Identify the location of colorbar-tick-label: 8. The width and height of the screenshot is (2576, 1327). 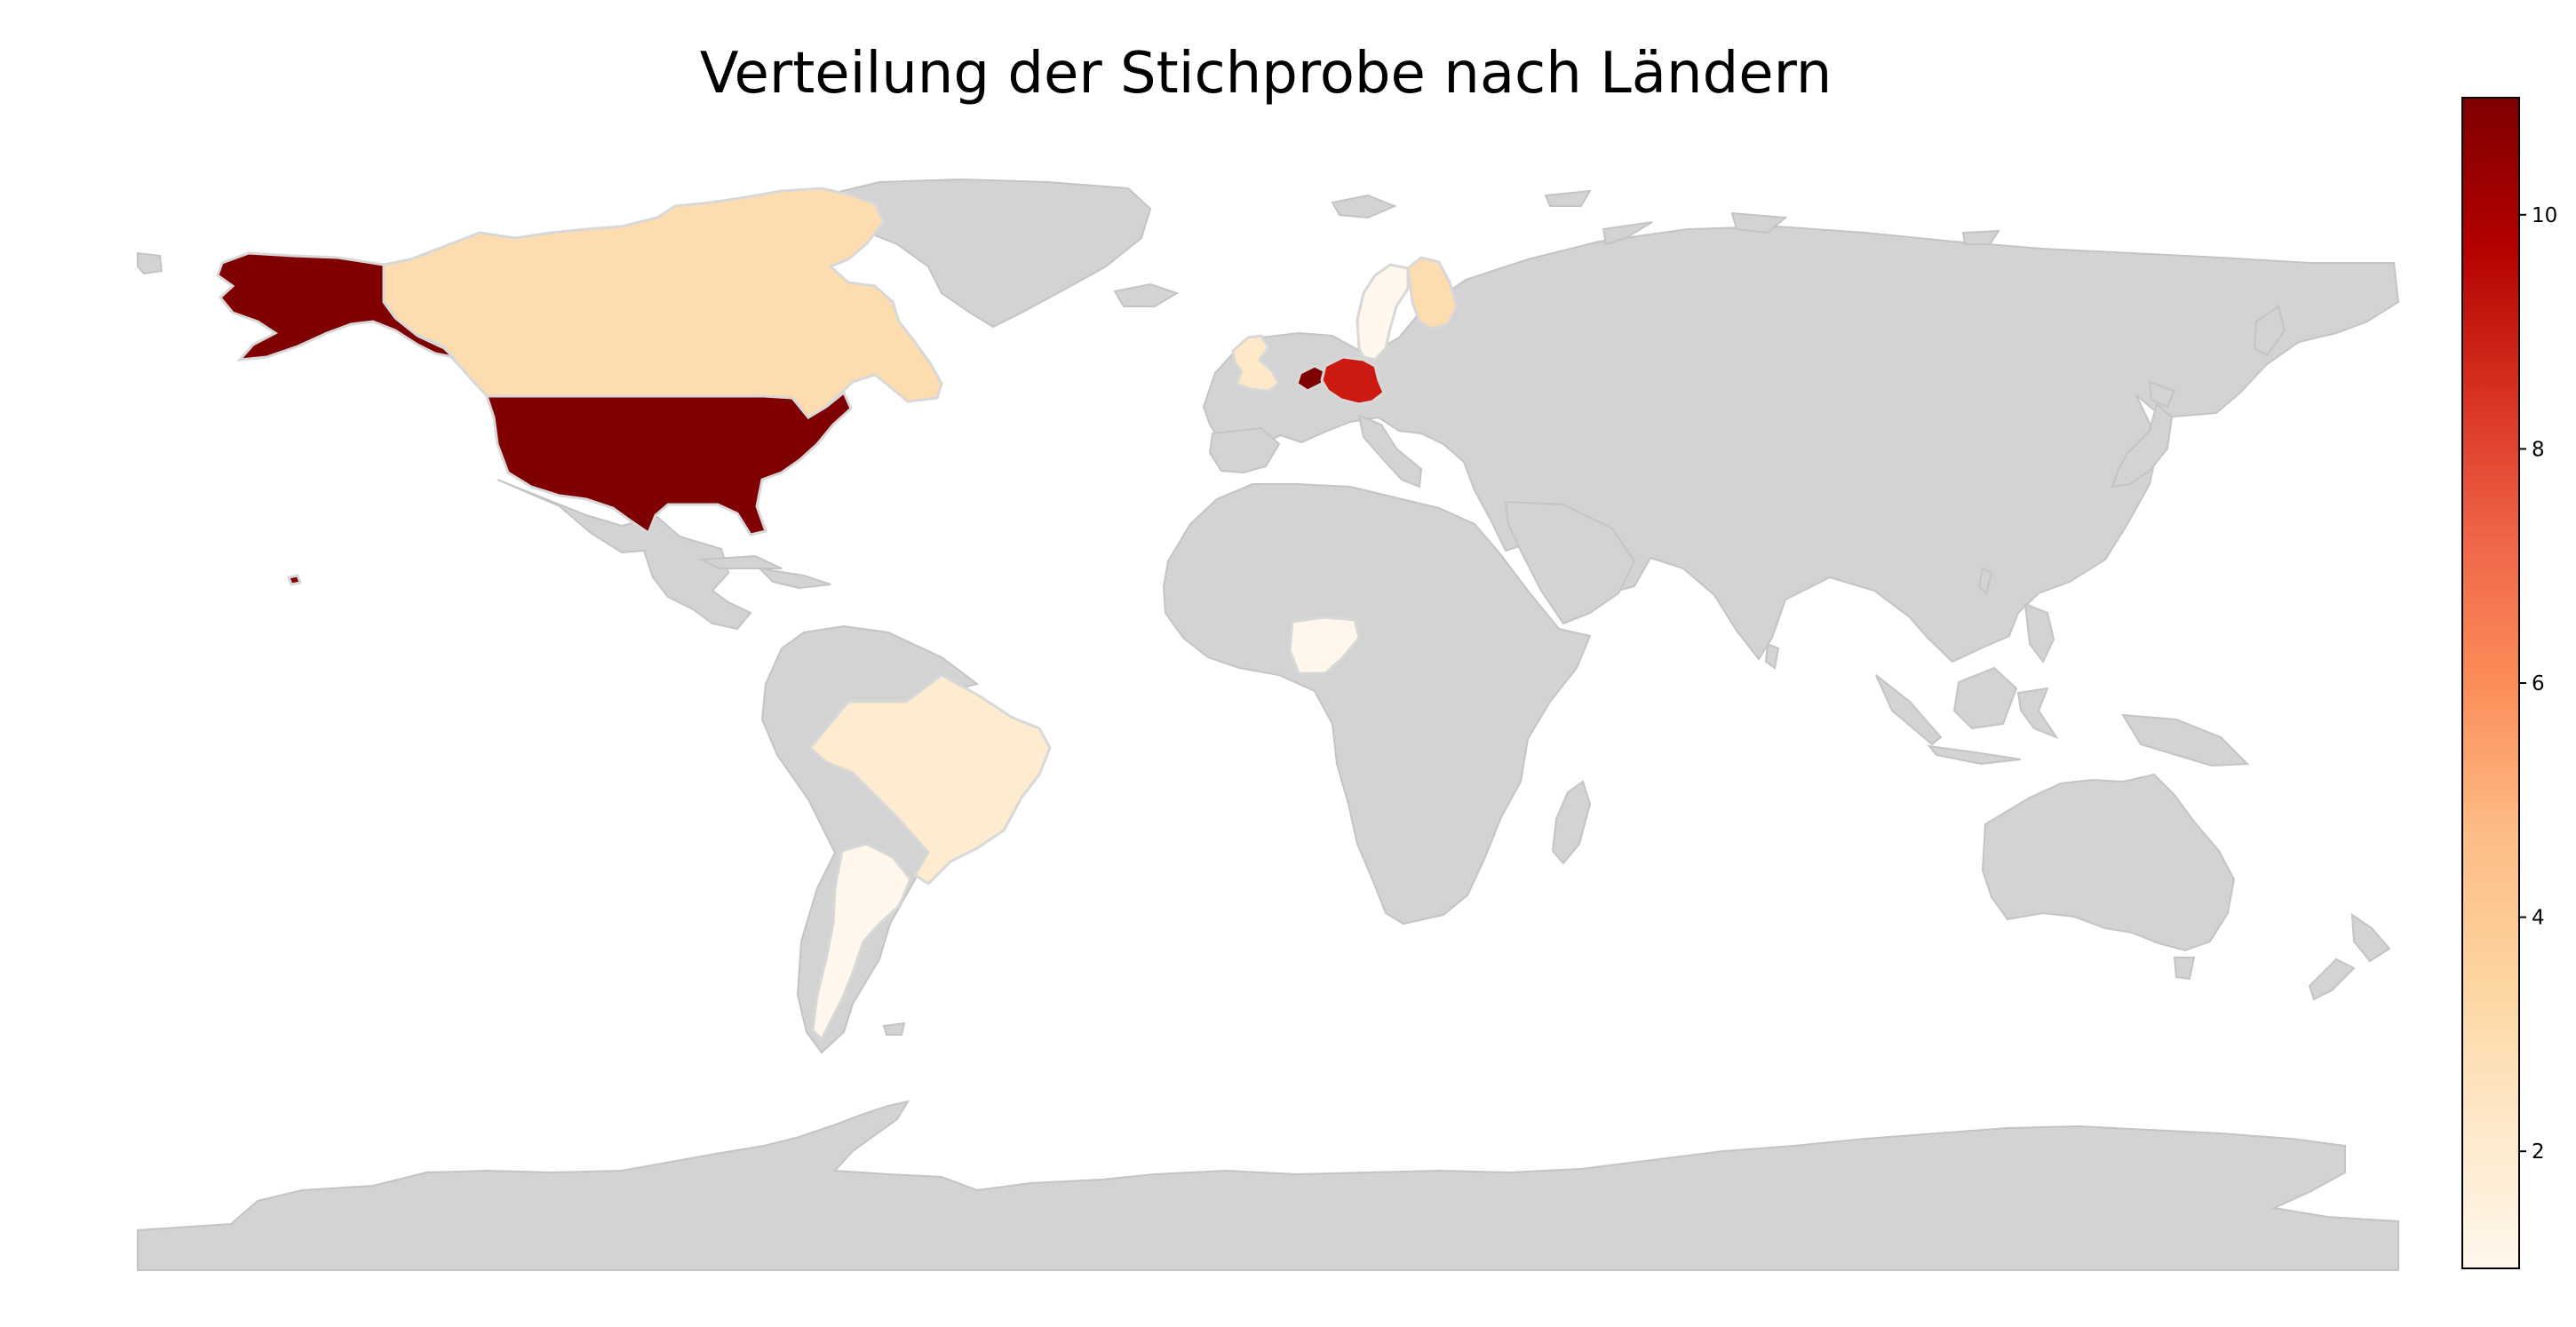
(2538, 449).